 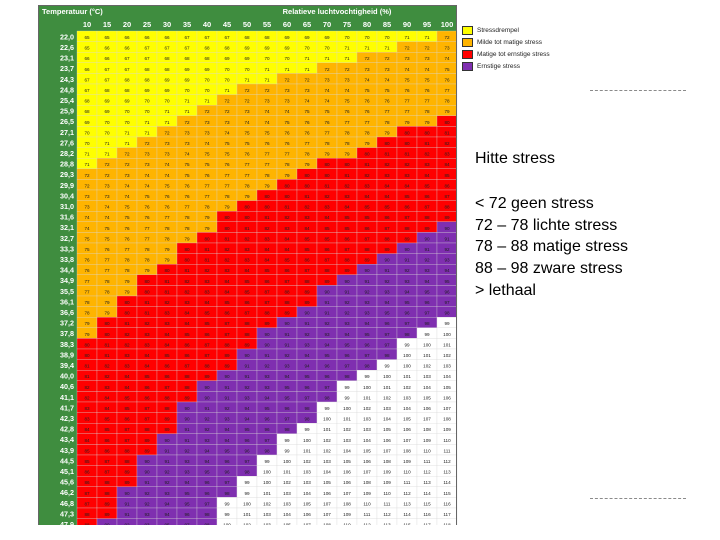 I want to click on cell-value: 107, so click(x=367, y=472).